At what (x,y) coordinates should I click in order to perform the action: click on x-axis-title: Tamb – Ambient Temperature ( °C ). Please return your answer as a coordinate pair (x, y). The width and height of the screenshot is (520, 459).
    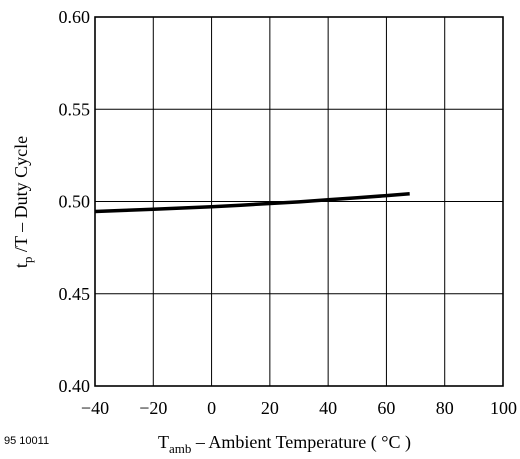
    Looking at the image, I should click on (284, 444).